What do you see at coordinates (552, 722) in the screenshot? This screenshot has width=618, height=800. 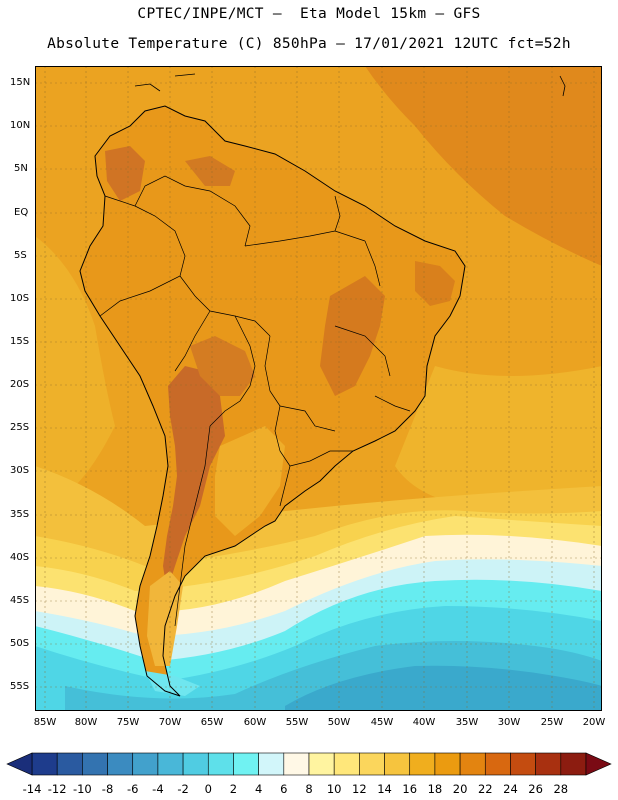 I see `lon-label: 25W` at bounding box center [552, 722].